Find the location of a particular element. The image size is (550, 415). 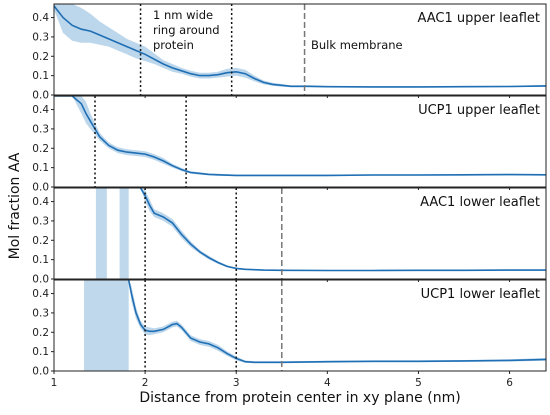

panel-title: UCP1 upper leaflet is located at coordinates (479, 110).